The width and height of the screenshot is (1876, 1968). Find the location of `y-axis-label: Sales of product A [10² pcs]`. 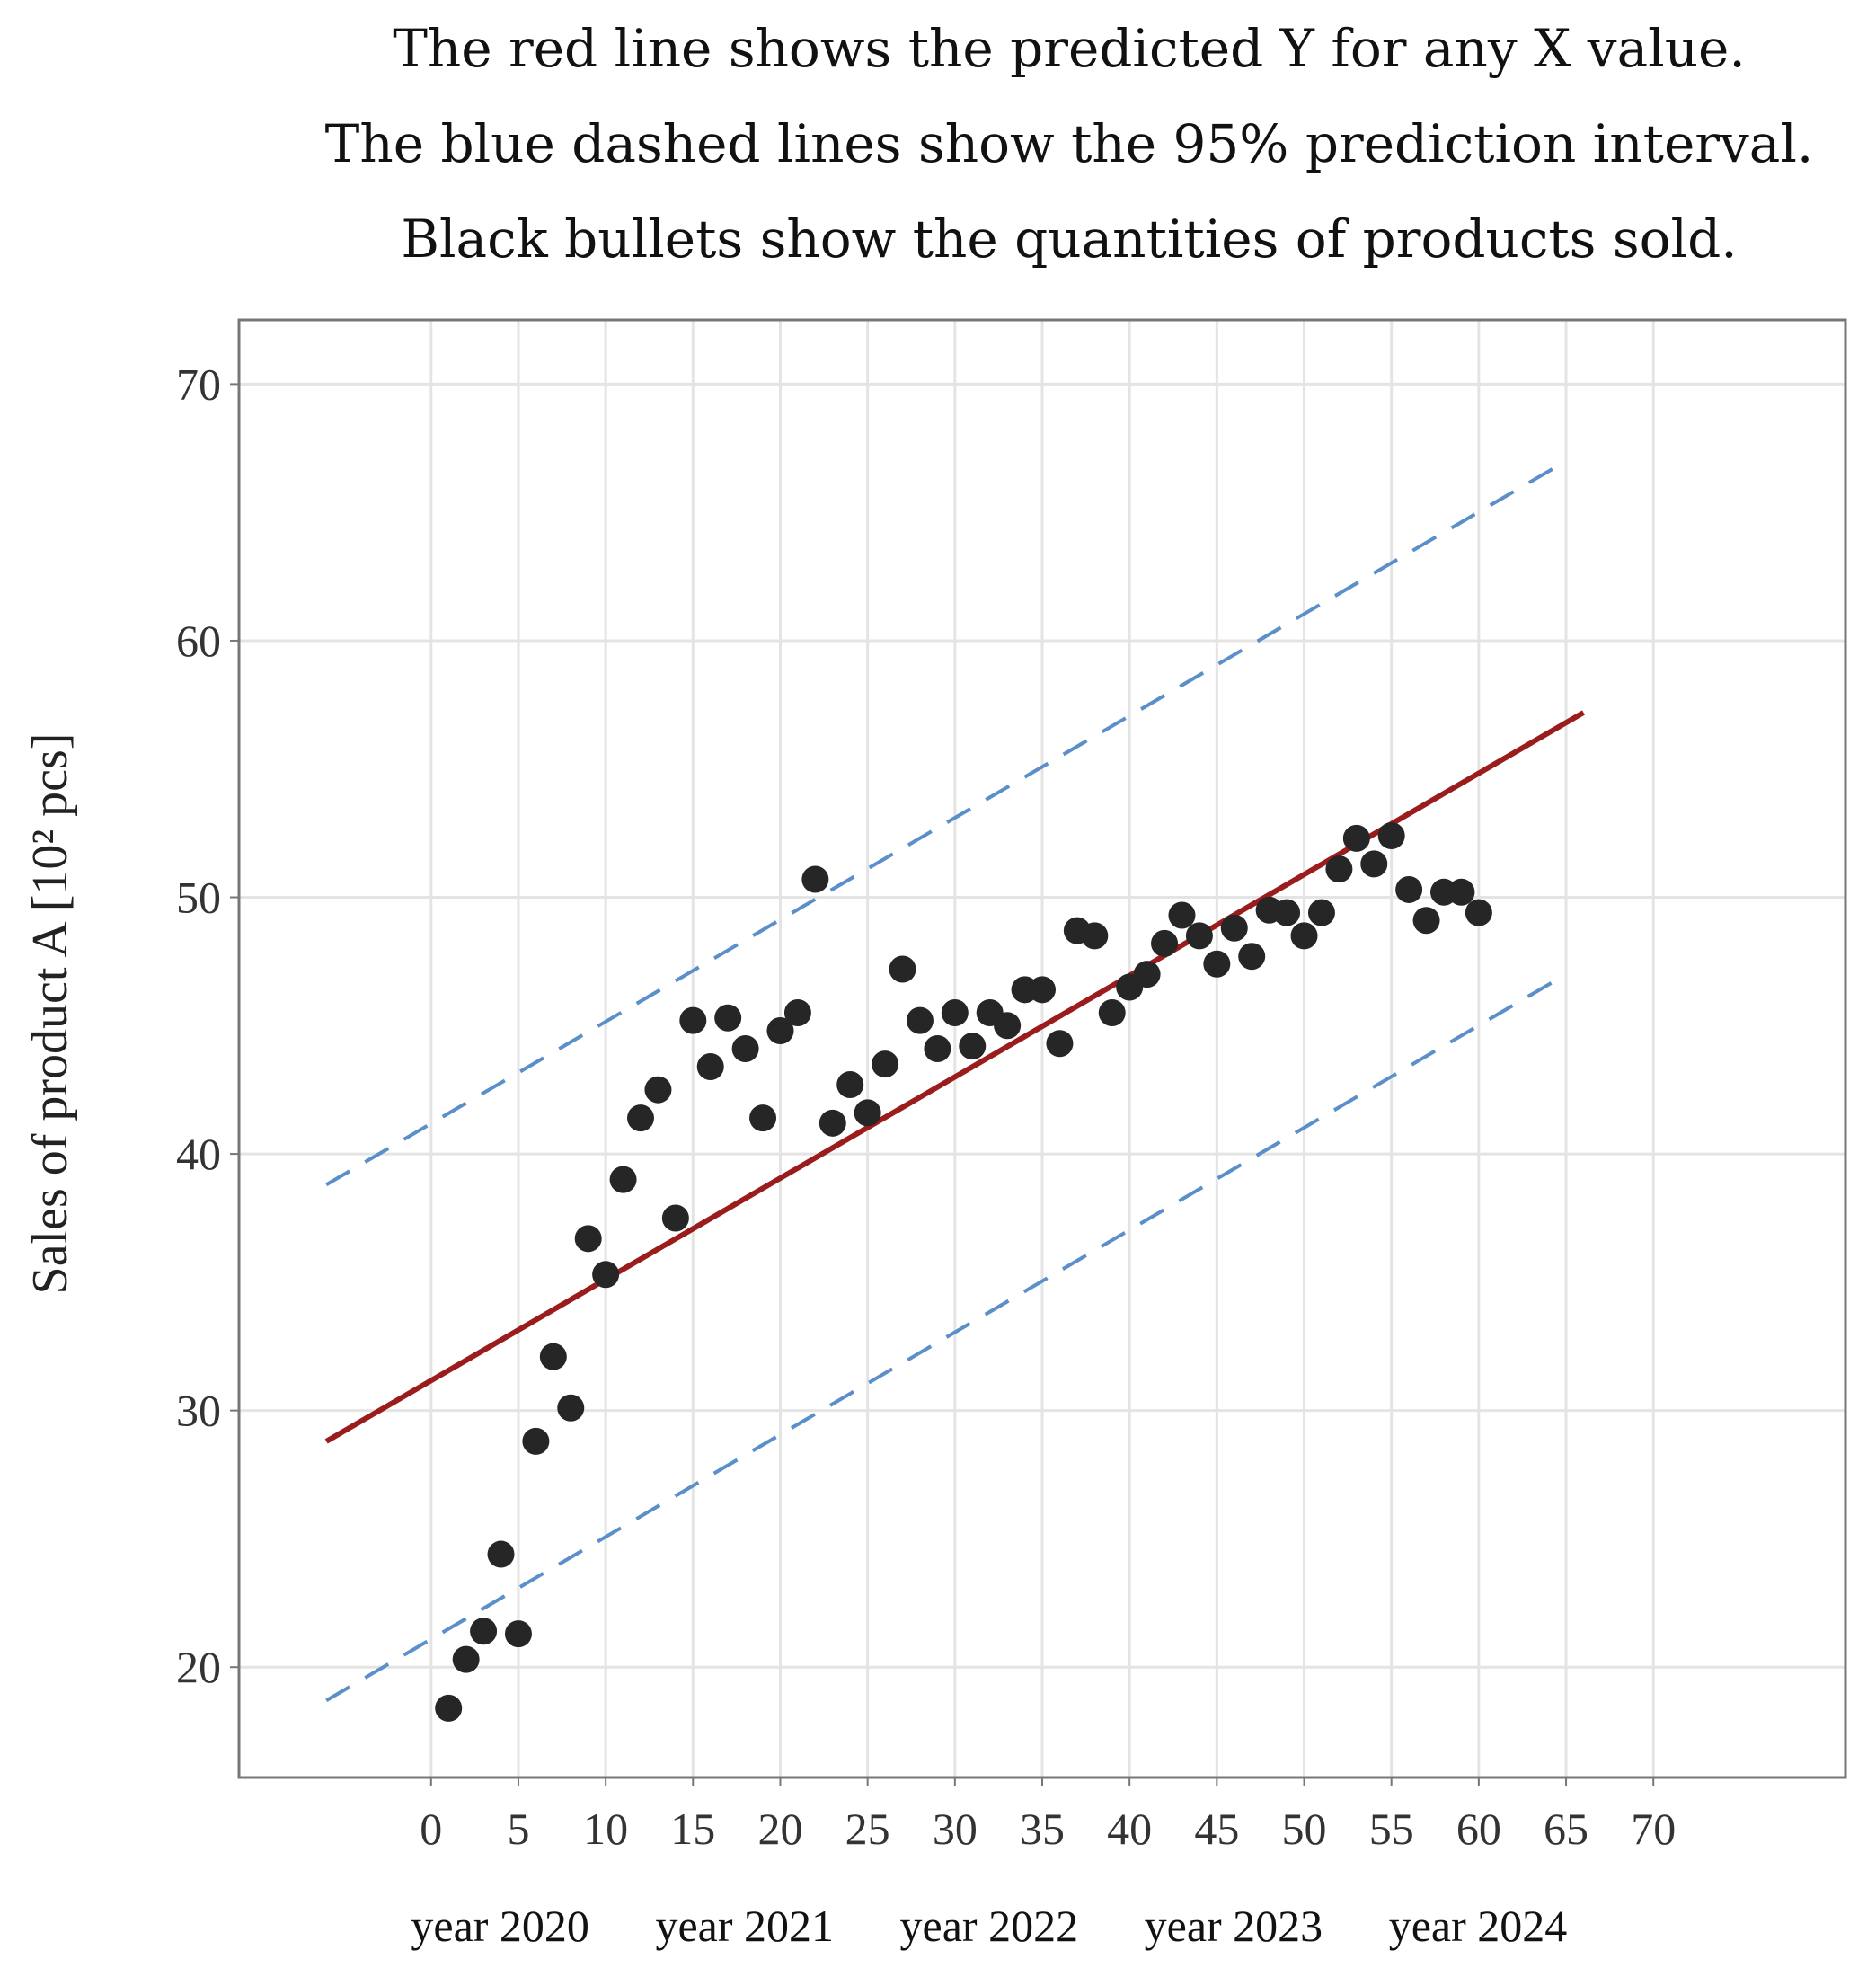

y-axis-label: Sales of product A [10² pcs] is located at coordinates (50, 1014).